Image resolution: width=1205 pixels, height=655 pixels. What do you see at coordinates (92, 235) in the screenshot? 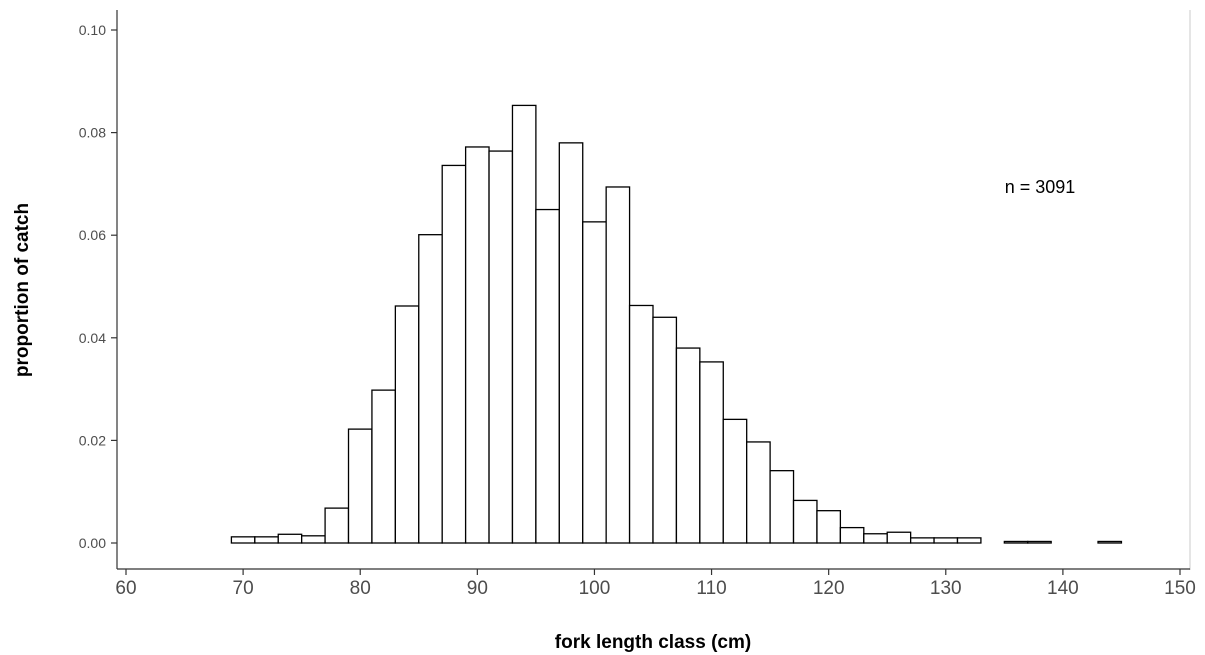
I see `y-tick-label: 0.06` at bounding box center [92, 235].